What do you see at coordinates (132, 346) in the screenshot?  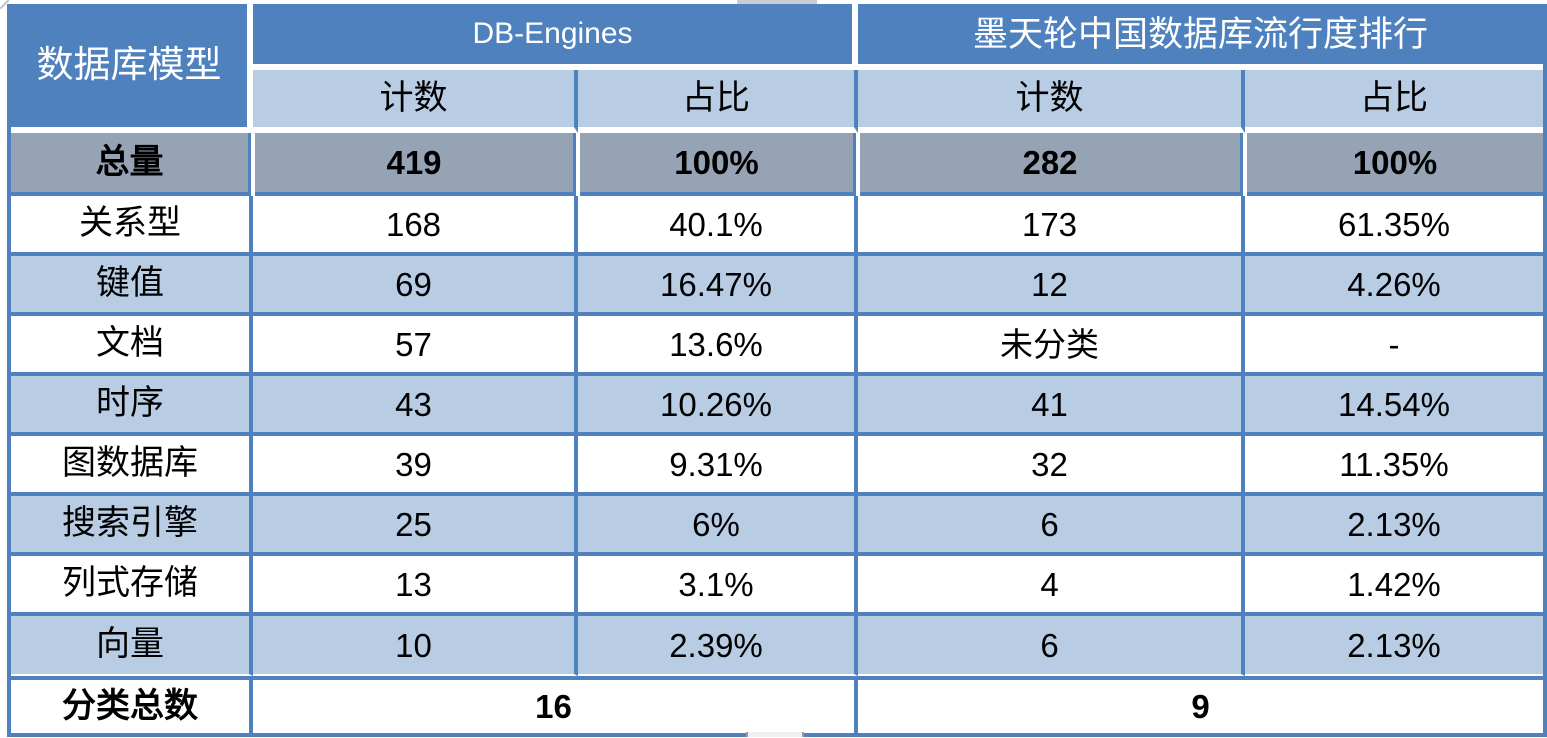 I see `category-label: 文档` at bounding box center [132, 346].